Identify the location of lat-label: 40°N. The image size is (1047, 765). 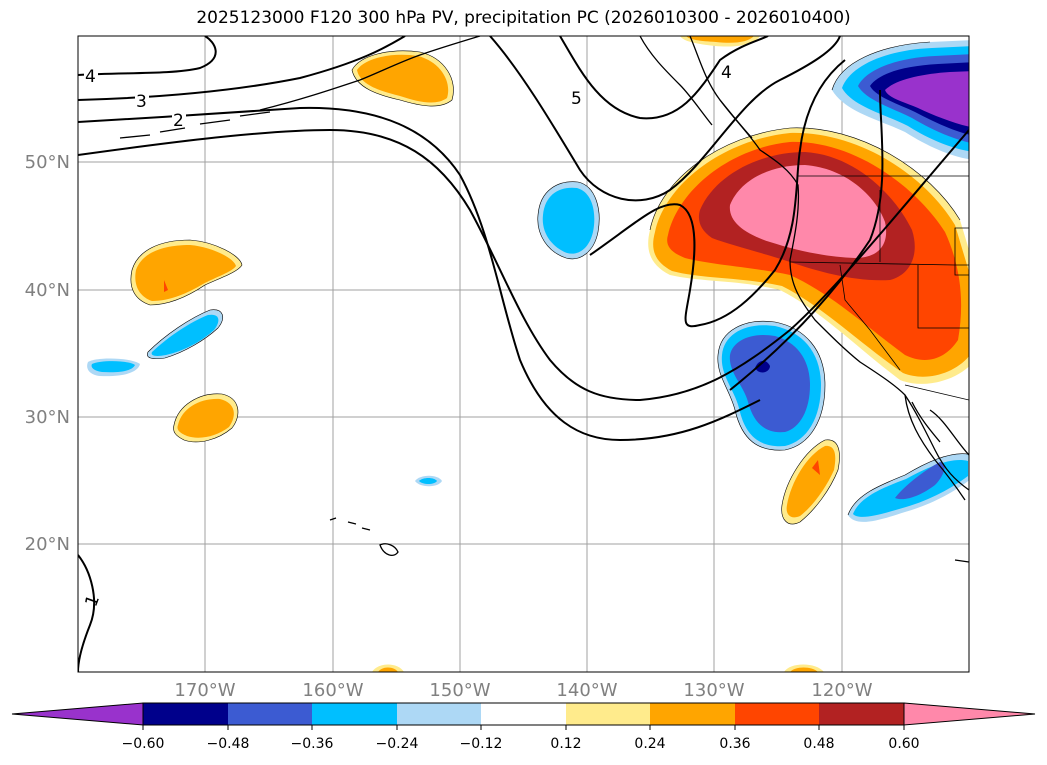
(47, 290).